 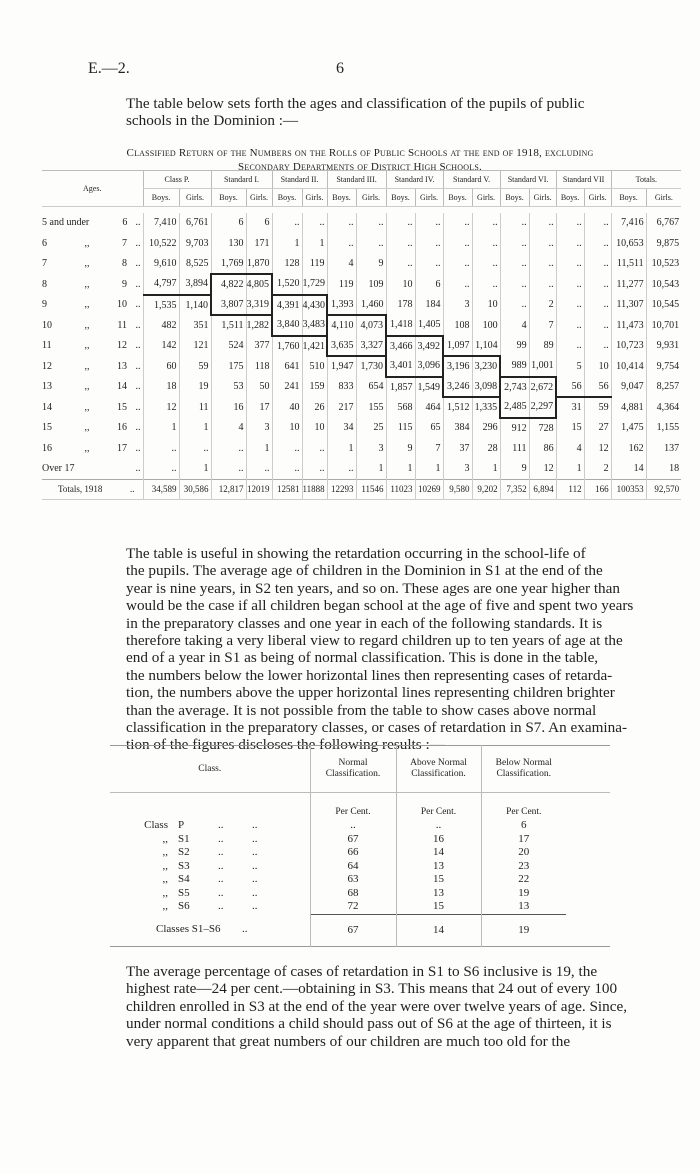 What do you see at coordinates (228, 489) in the screenshot?
I see `total-cell: 12,817` at bounding box center [228, 489].